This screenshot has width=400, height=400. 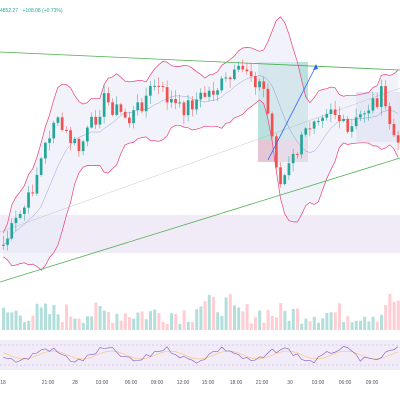 I want to click on projection-arrow, so click(x=292, y=113).